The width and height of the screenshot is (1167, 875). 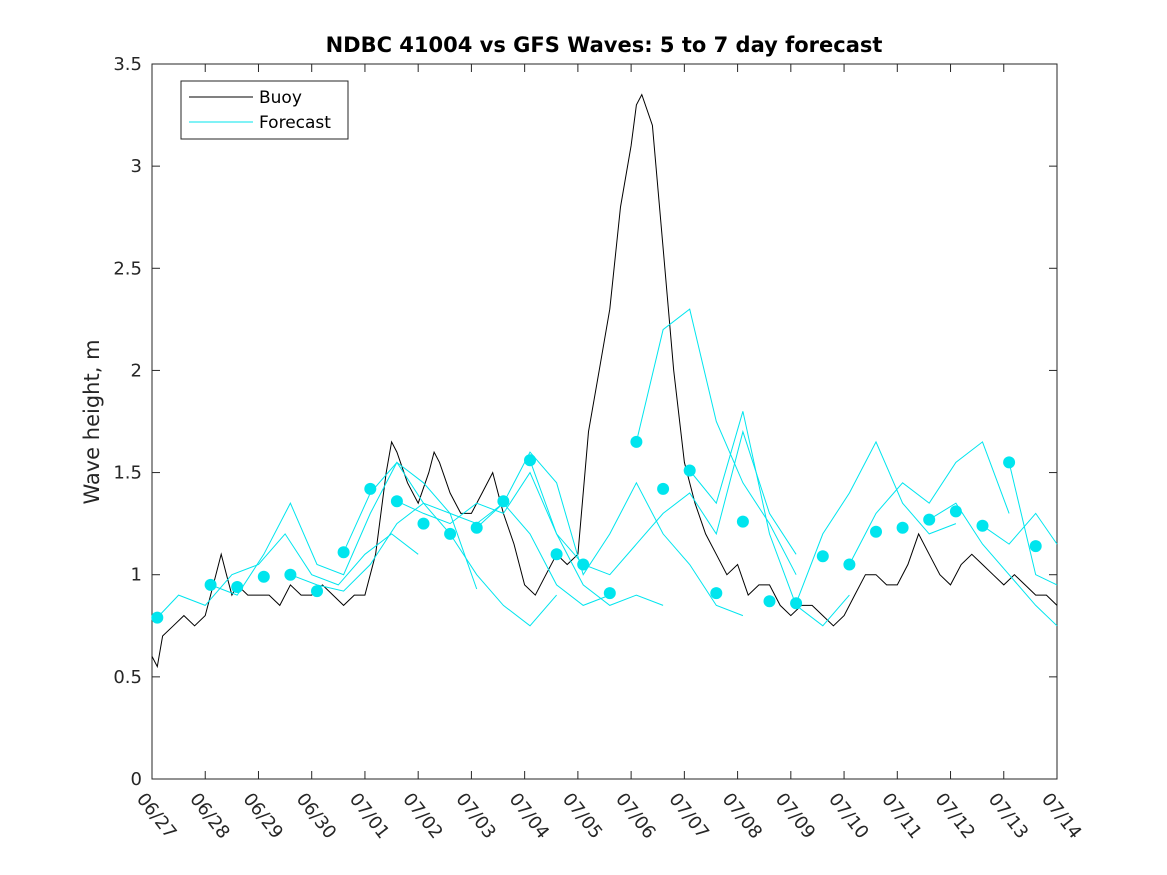 What do you see at coordinates (127, 64) in the screenshot?
I see `y-tick-label: 3.5` at bounding box center [127, 64].